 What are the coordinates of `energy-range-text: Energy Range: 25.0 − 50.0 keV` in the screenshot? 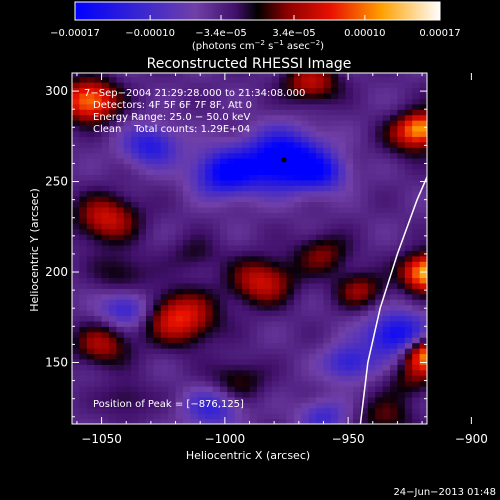 It's located at (171, 117).